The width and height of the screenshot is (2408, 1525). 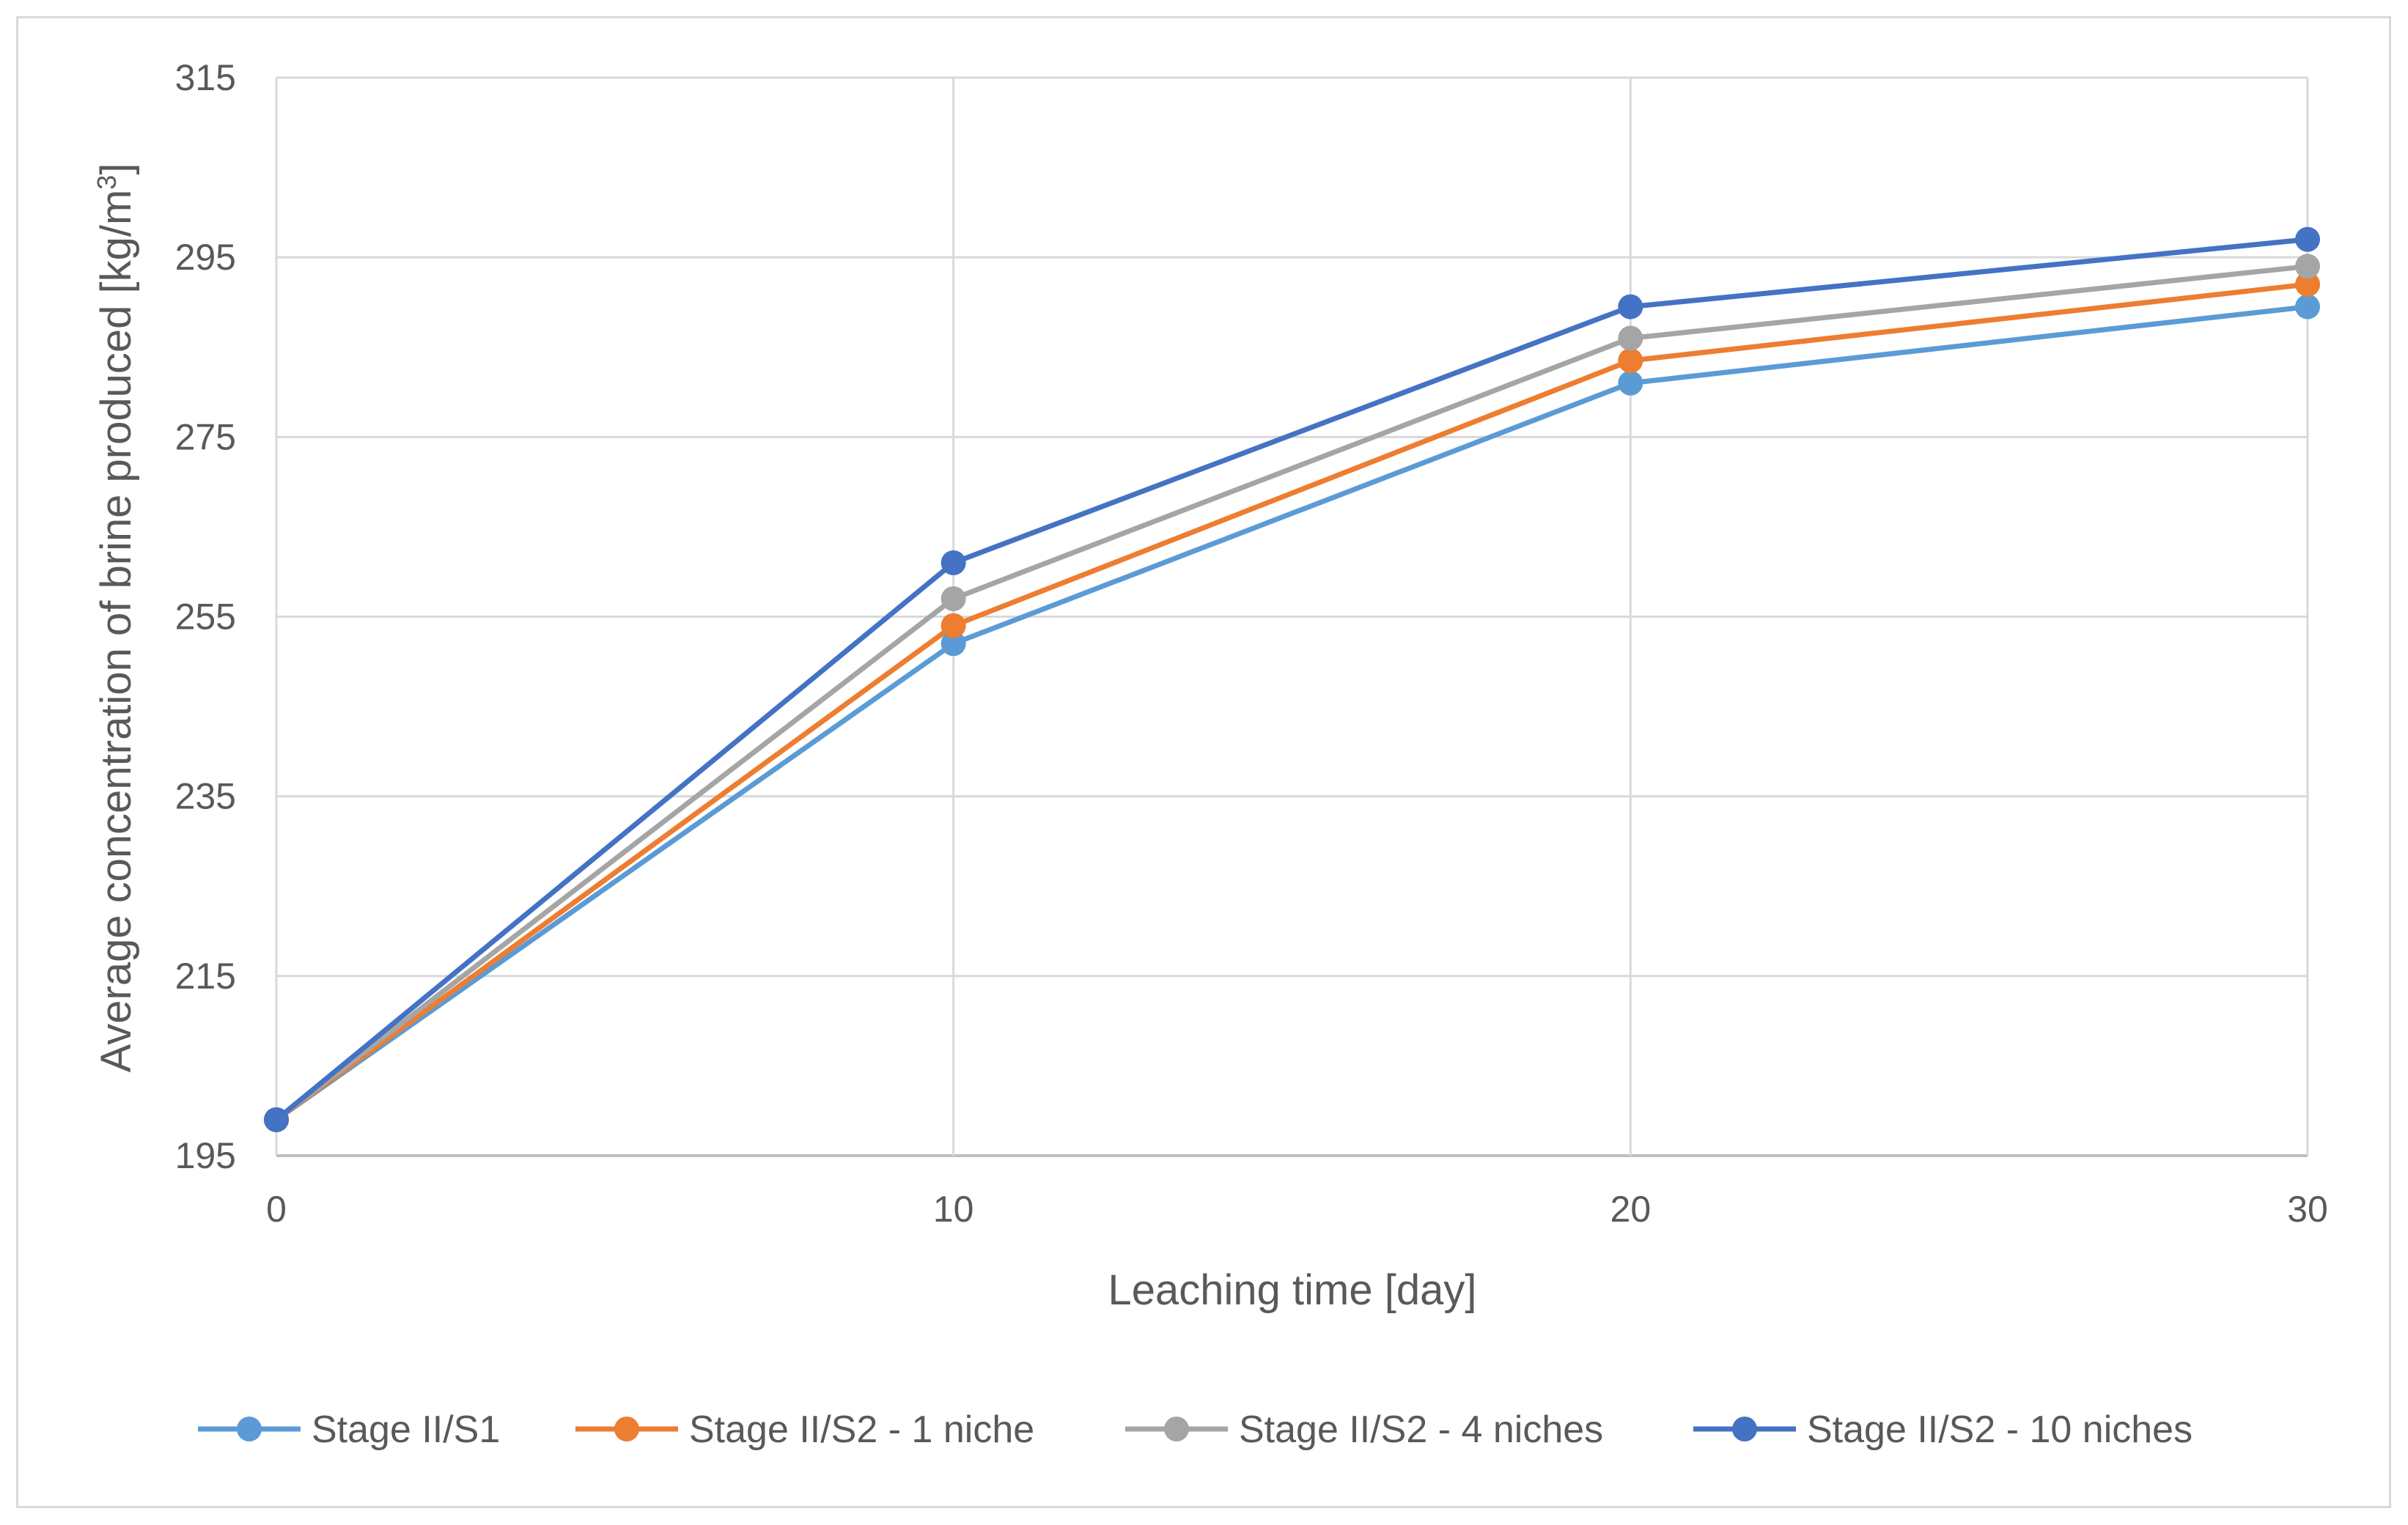 What do you see at coordinates (206, 257) in the screenshot?
I see `y-tick-label: 295` at bounding box center [206, 257].